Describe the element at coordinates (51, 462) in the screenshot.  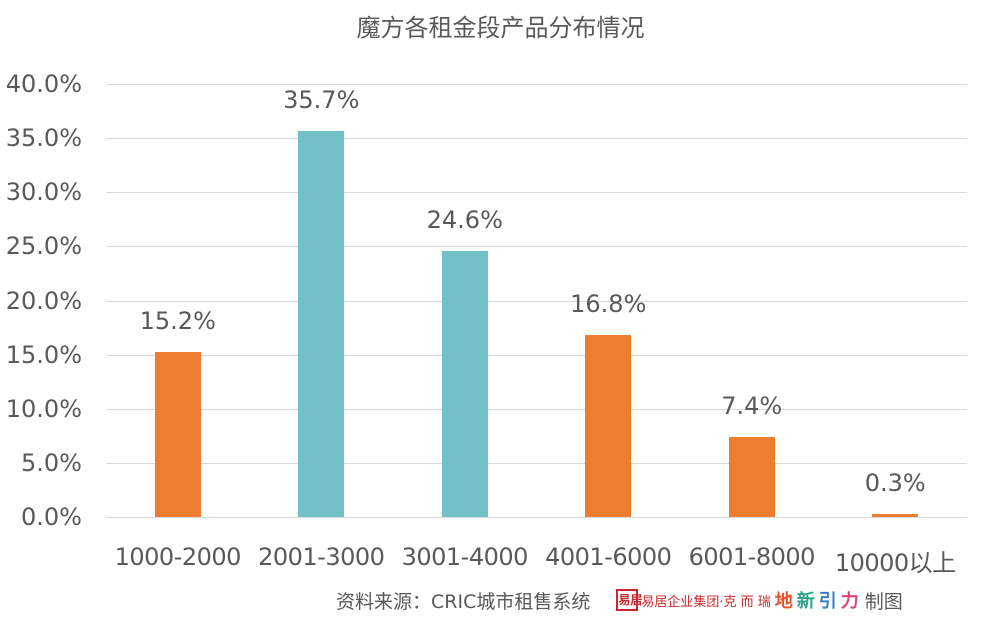
I see `y-tick-label: 5.0%` at that location.